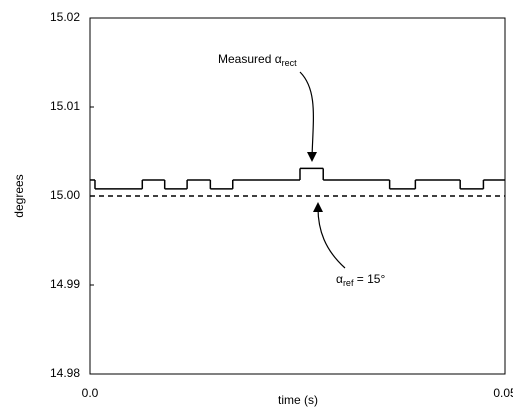 The width and height of the screenshot is (513, 412). I want to click on annotation-subscript: rect, so click(290, 63).